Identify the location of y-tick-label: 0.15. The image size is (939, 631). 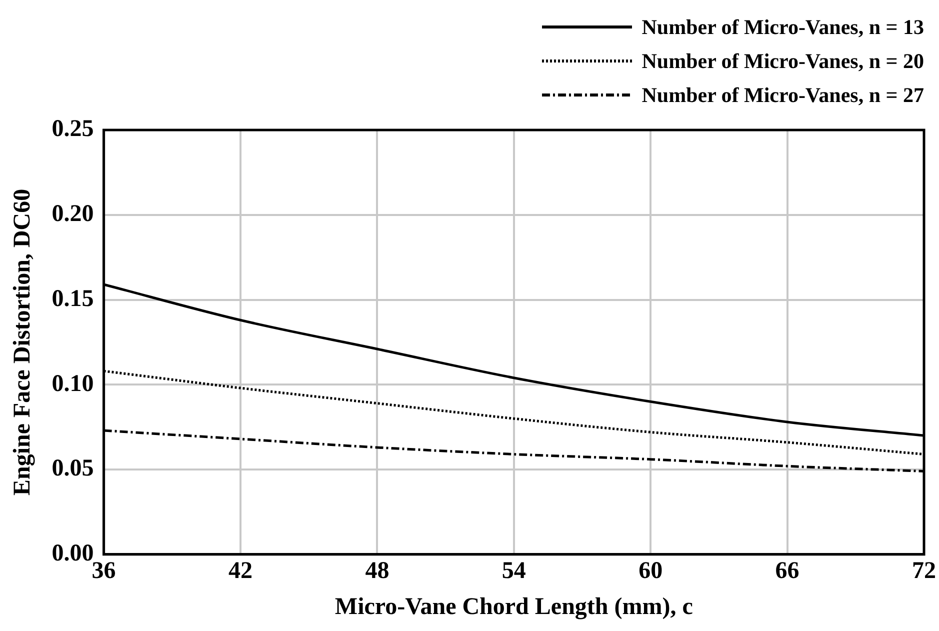
(73, 299).